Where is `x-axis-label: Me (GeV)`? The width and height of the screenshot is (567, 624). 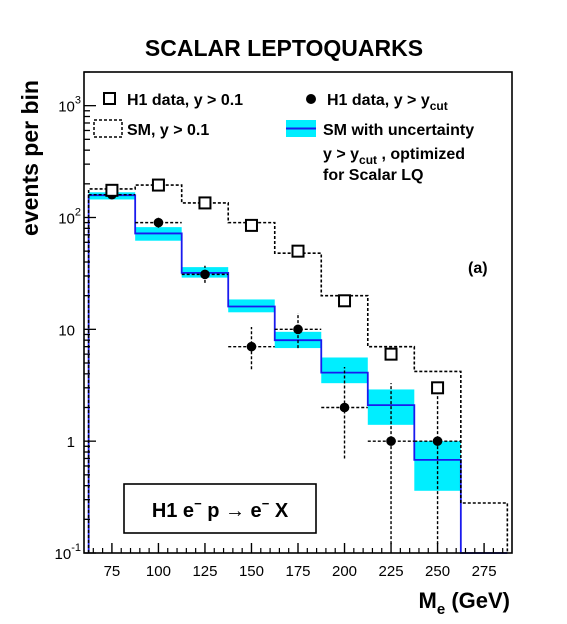 x-axis-label: Me (GeV) is located at coordinates (464, 603).